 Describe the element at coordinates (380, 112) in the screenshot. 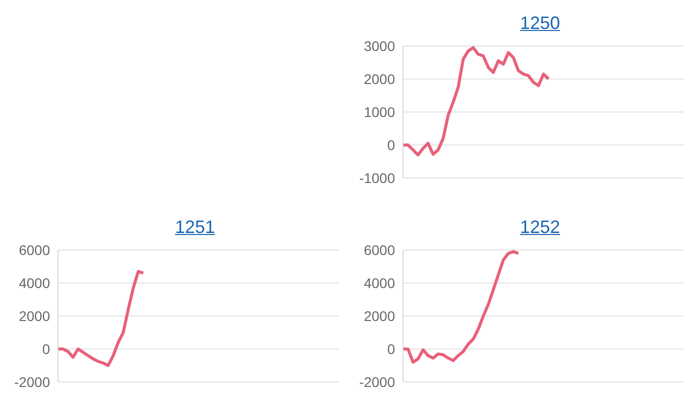

I see `y-tick-label: 1000` at that location.